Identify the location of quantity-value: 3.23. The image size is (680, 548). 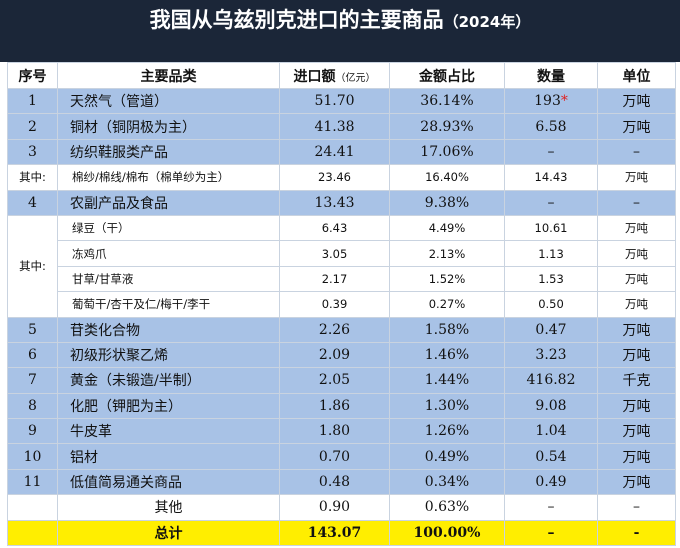
(551, 355).